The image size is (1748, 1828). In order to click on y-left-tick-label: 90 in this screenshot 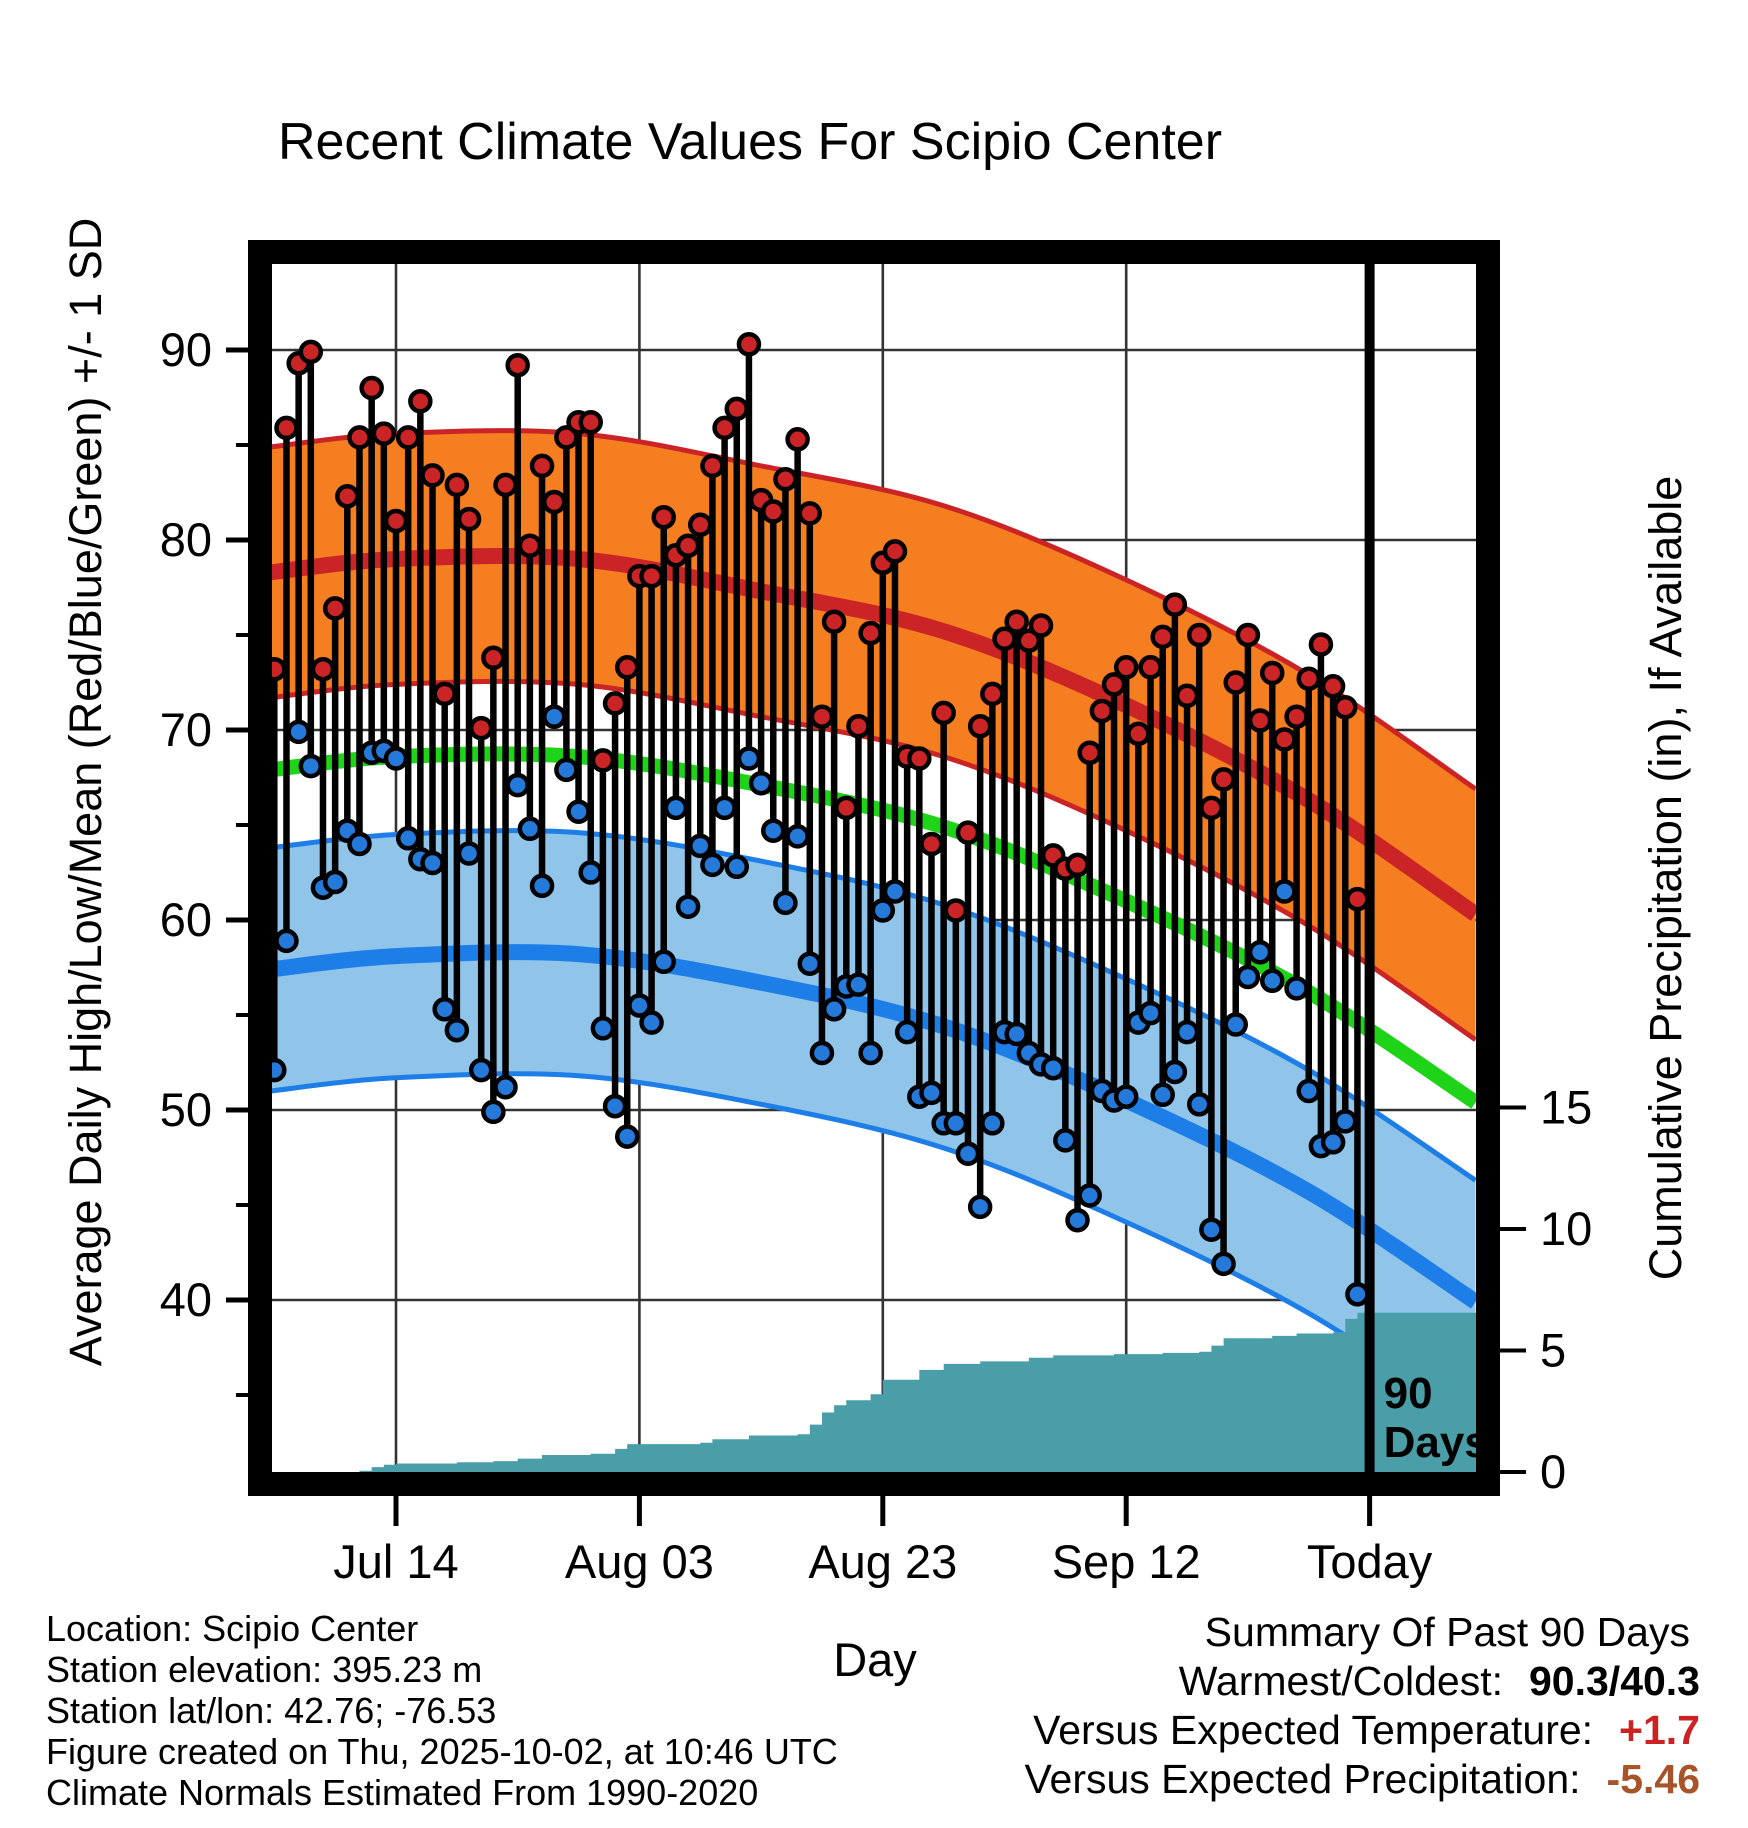, I will do `click(186, 349)`.